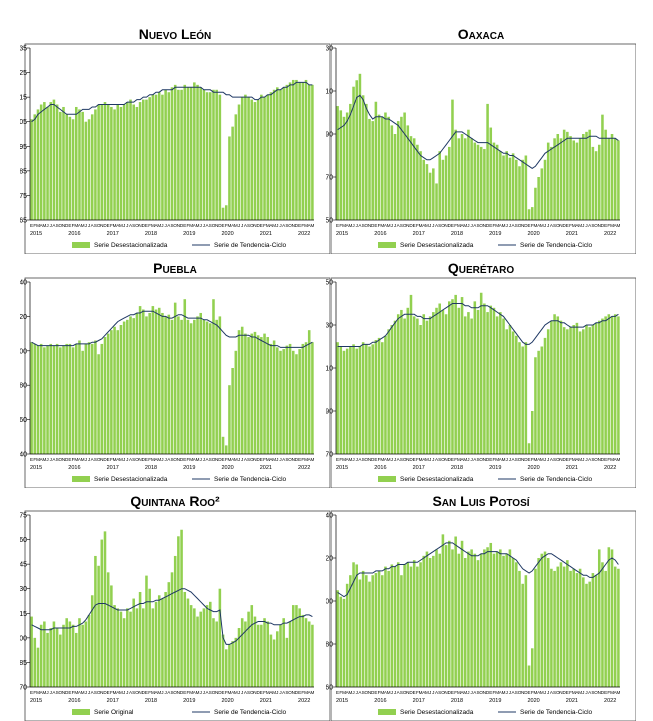 The width and height of the screenshot is (653, 721). What do you see at coordinates (266, 701) in the screenshot?
I see `x-year-label: 2021` at bounding box center [266, 701].